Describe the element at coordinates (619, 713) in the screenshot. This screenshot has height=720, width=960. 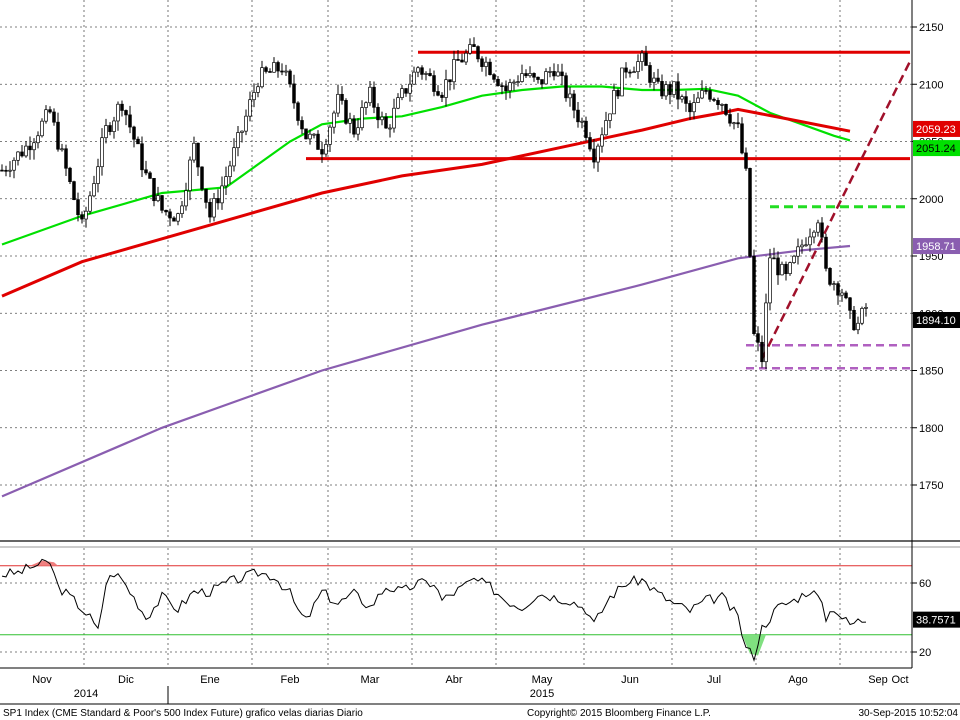
I see `footer-center: Copyright© 2015 Bloomberg Finance L.P.` at that location.